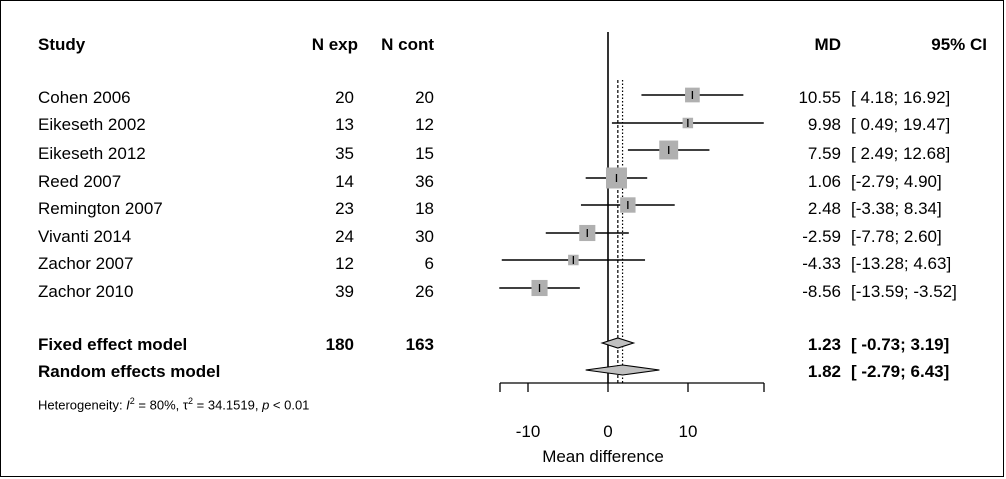 The height and width of the screenshot is (479, 1006). What do you see at coordinates (132, 401) in the screenshot?
I see `i2-superscript: 2` at bounding box center [132, 401].